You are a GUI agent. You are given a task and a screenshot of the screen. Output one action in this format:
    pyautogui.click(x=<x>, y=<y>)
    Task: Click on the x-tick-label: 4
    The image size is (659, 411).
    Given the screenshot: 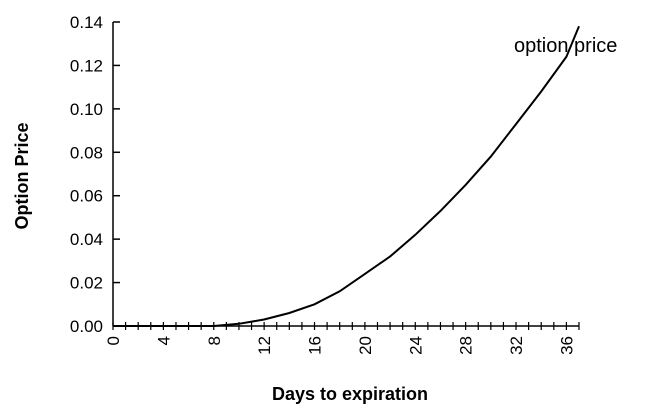 What is the action you would take?
    pyautogui.click(x=163, y=340)
    